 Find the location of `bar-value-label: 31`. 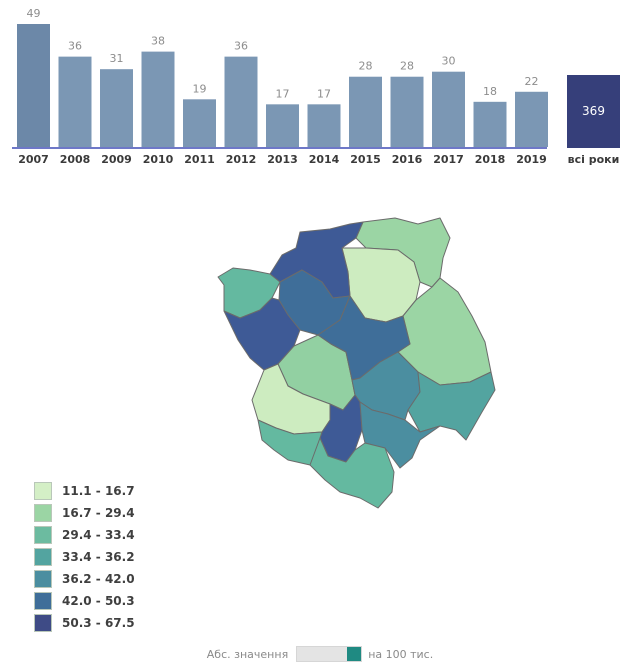

bar-value-label: 31 is located at coordinates (117, 58).